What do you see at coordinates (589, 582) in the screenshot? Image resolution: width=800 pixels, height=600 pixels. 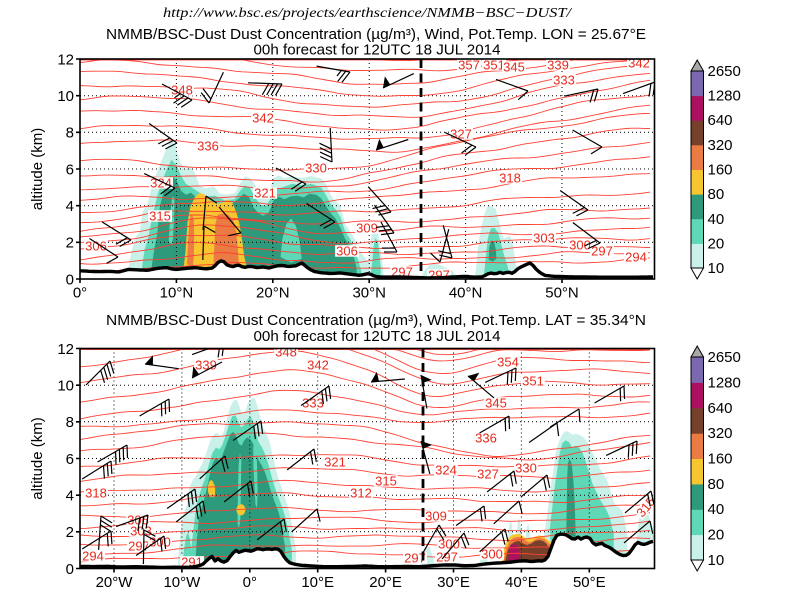 I see `svg-text: 50°E` at bounding box center [589, 582].